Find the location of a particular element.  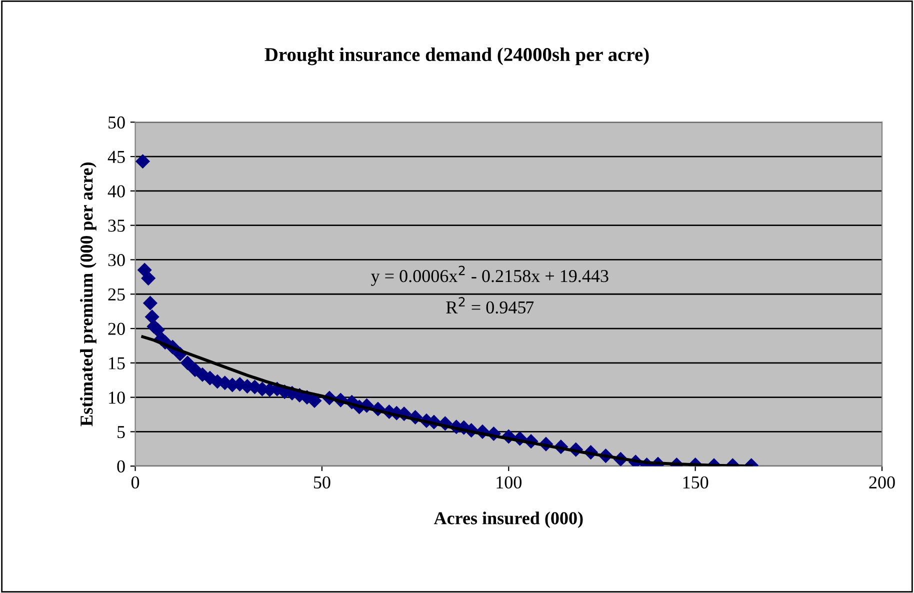

y-tick-label: 40 is located at coordinates (116, 191).